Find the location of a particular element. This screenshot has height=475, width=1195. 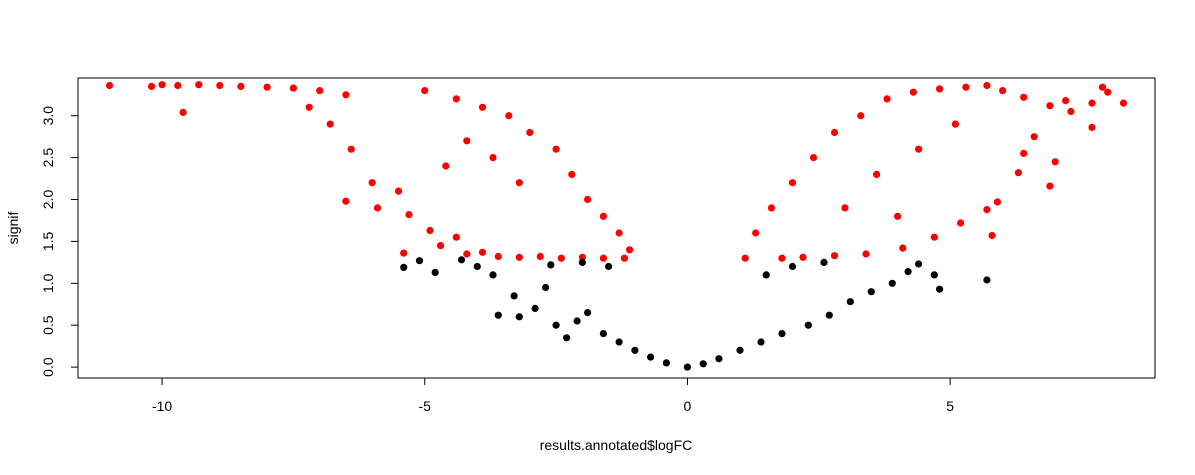

y-axis: 0.0 0.5 1.0 1.5 2.0 2.5 3.0 is located at coordinates (59, 241).